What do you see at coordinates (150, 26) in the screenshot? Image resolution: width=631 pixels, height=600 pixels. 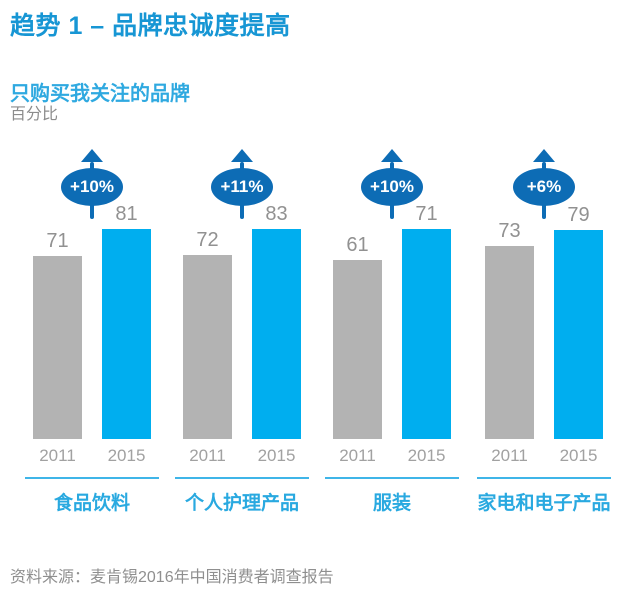 I see `page-title: 趋势 1 – 品牌忠诚度提高` at bounding box center [150, 26].